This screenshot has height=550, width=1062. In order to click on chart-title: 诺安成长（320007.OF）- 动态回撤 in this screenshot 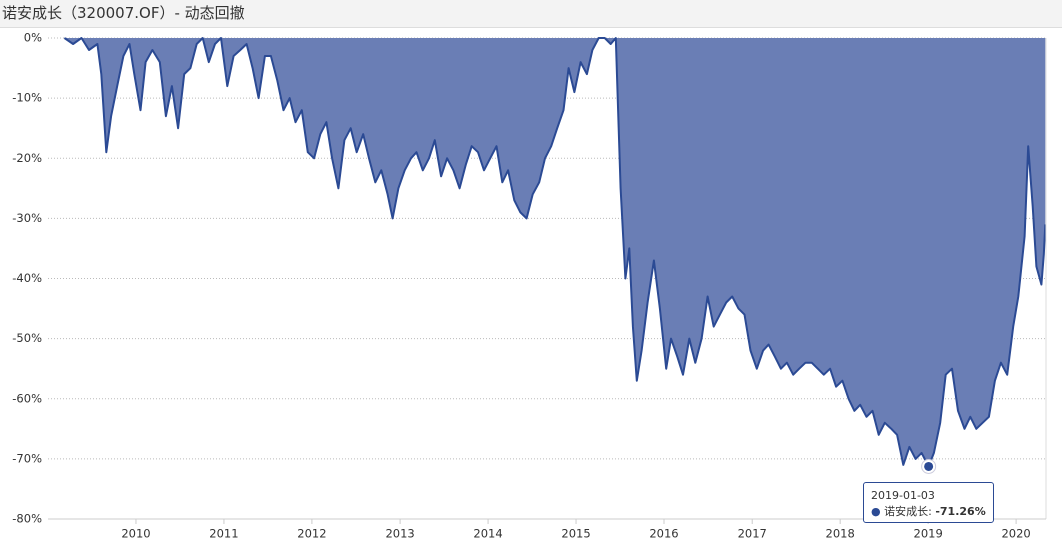, I will do `click(123, 13)`.